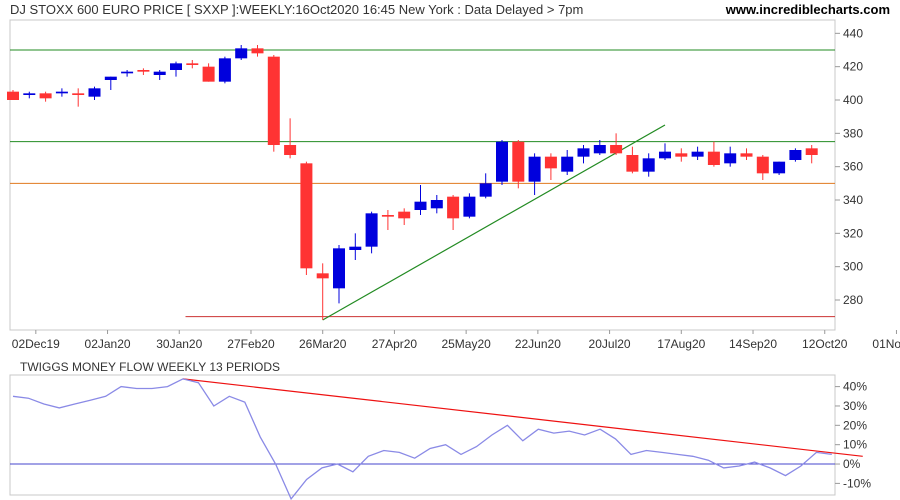 The width and height of the screenshot is (900, 500). What do you see at coordinates (108, 344) in the screenshot?
I see `x-tick-label: 02Jan20` at bounding box center [108, 344].